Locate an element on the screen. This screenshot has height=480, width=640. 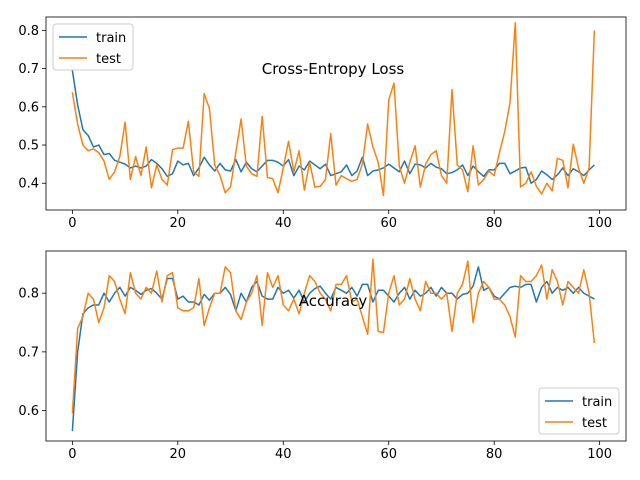
accuracy-xtick-label: 80 is located at coordinates (494, 454).